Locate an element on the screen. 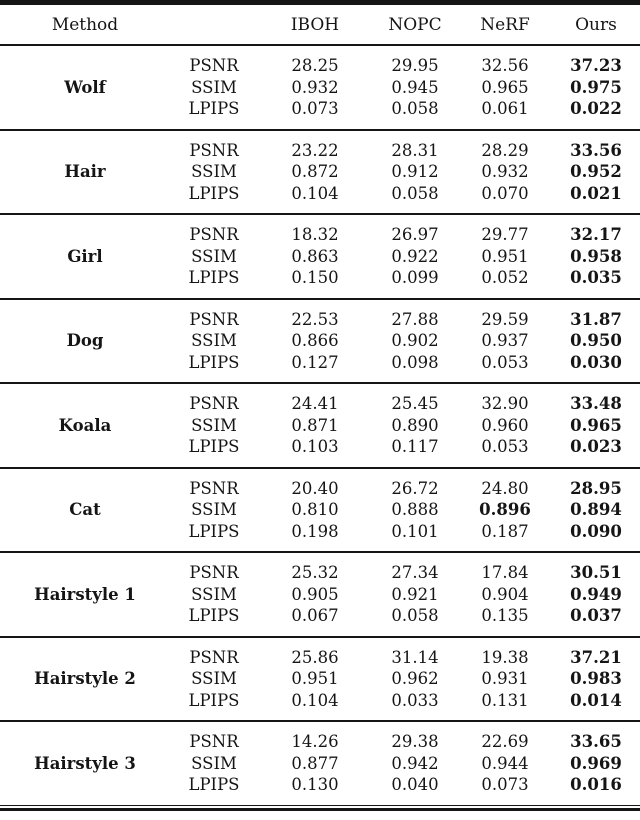 Image resolution: width=640 pixels, height=820 pixels. value-iboh-psnr: 25.32 is located at coordinates (315, 572).